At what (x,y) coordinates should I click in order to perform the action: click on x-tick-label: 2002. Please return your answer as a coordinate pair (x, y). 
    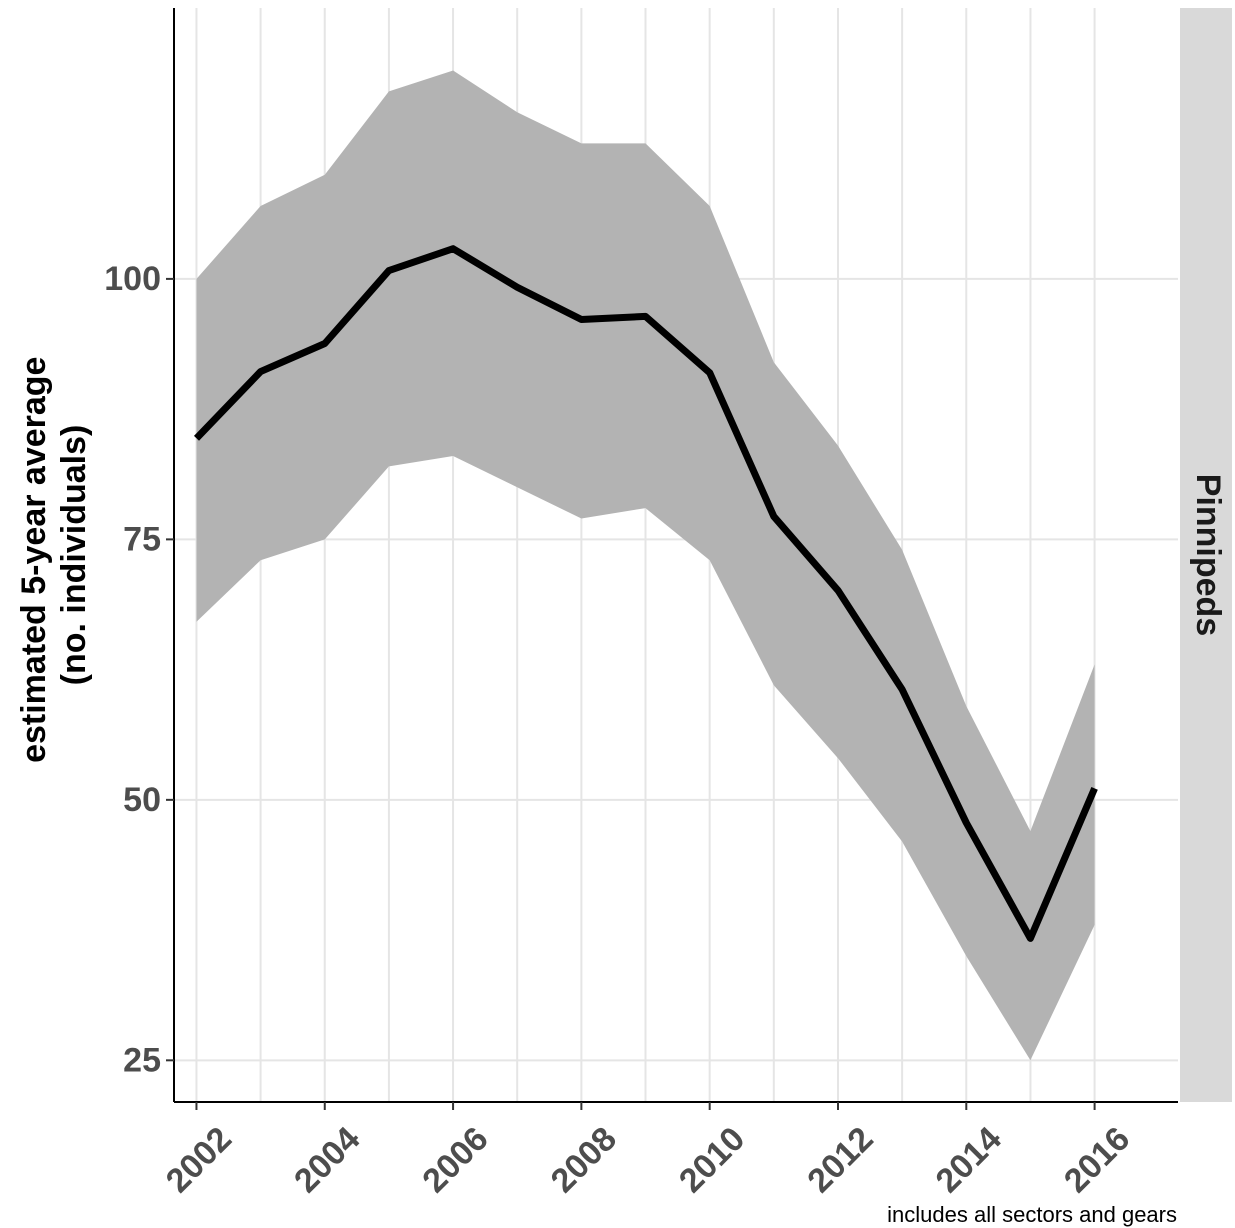
    Looking at the image, I should click on (199, 1160).